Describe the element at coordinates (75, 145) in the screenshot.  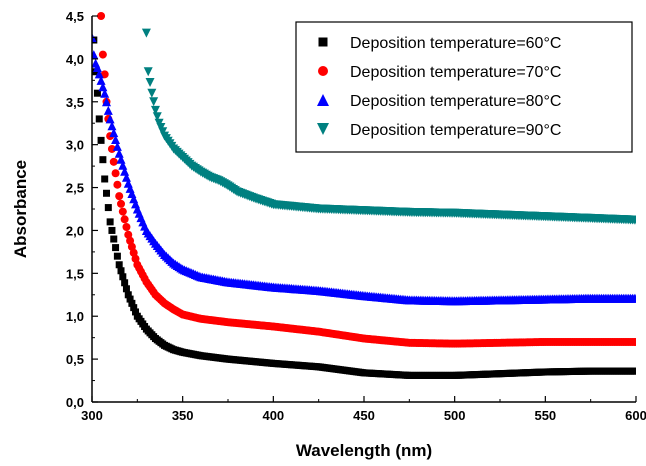
I see `y-tick-label: 3,0` at that location.